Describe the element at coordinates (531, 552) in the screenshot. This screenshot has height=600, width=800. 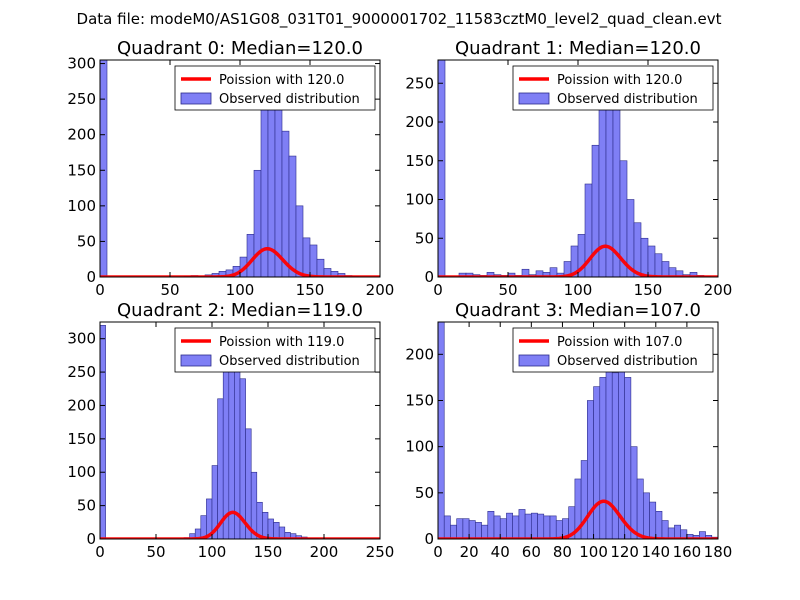
I see `x-tick-label: 60` at that location.